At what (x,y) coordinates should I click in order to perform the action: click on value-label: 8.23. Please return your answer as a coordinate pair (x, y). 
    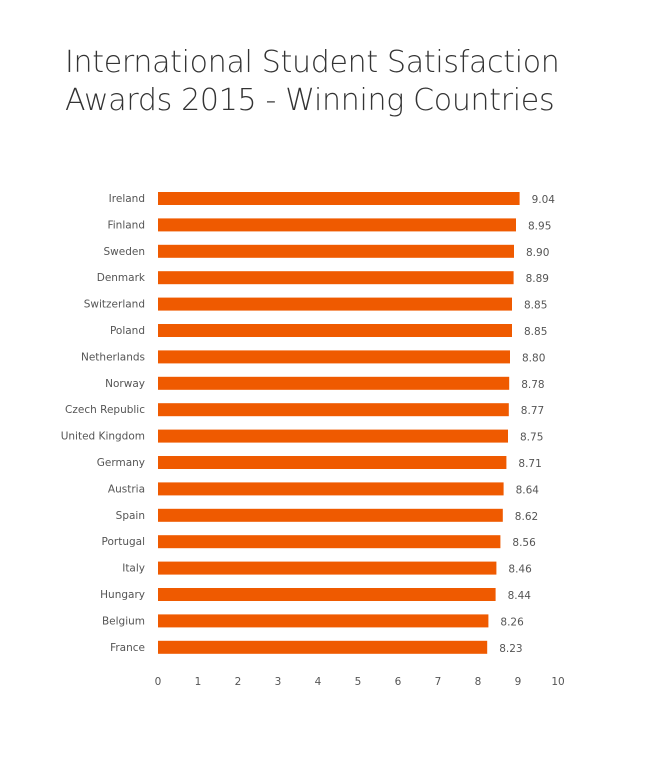
    Looking at the image, I should click on (510, 649).